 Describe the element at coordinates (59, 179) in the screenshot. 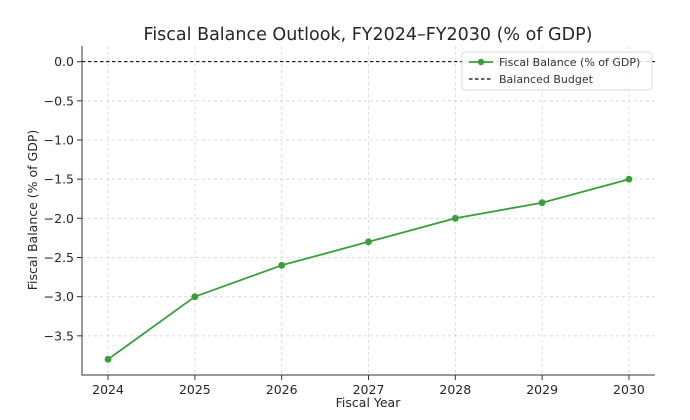

I see `y-tick-label: −1.5` at that location.